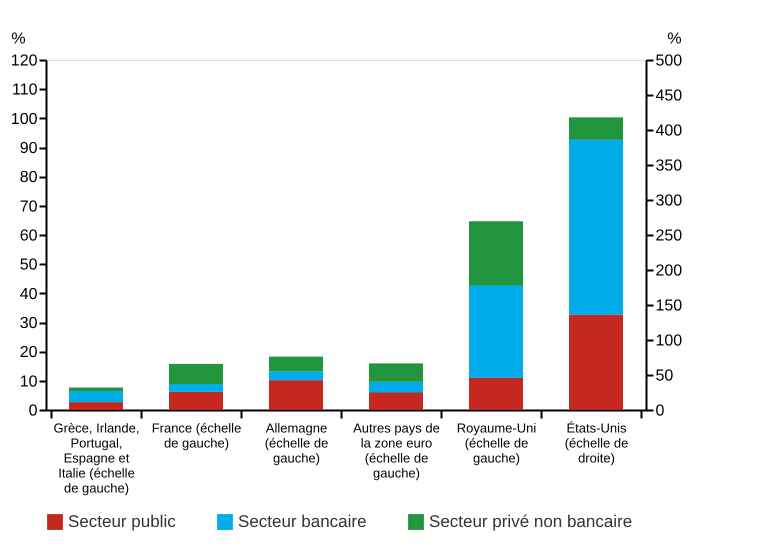 The height and width of the screenshot is (554, 767). What do you see at coordinates (496, 443) in the screenshot?
I see `x-tick-label: Royaume-Uni (échelle de gauche)` at bounding box center [496, 443].